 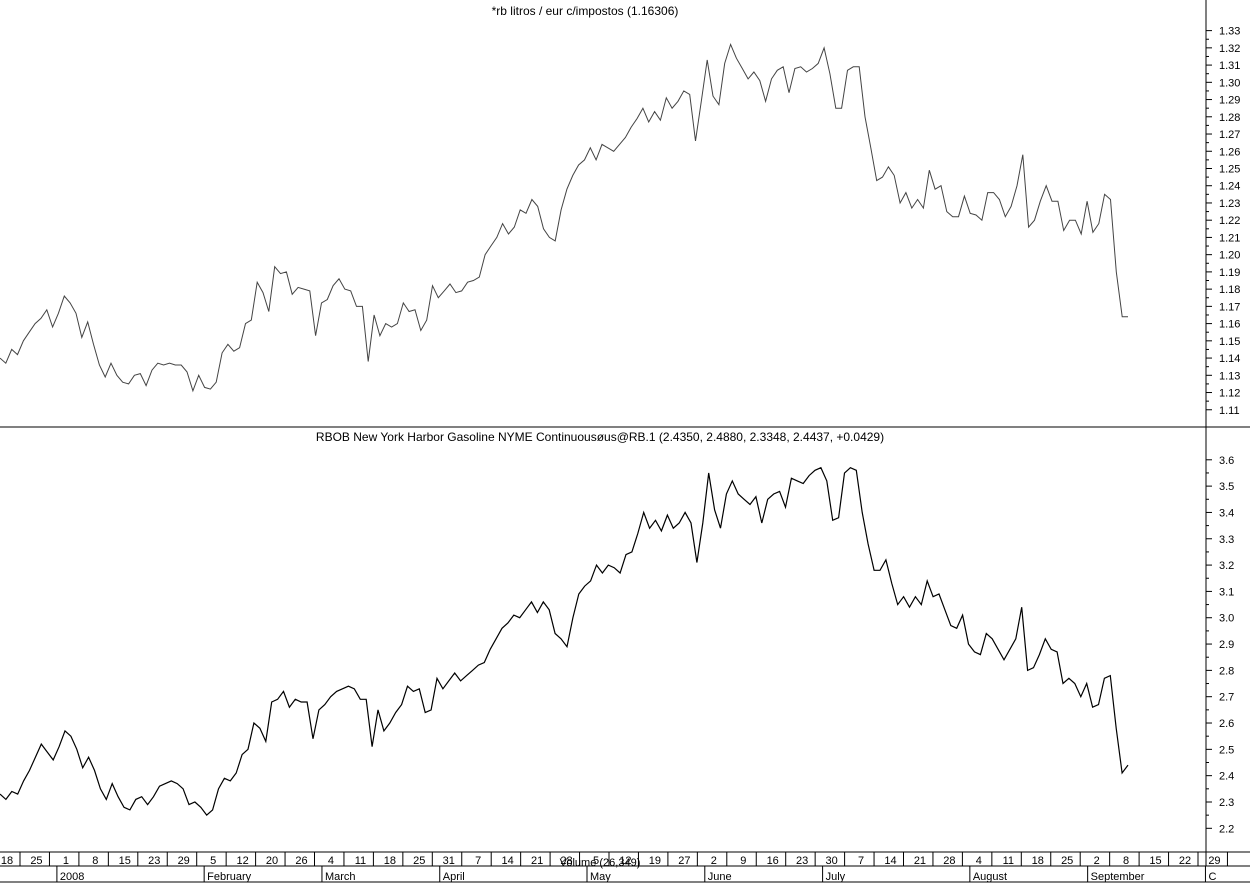 I want to click on month-label: June, so click(x=720, y=877).